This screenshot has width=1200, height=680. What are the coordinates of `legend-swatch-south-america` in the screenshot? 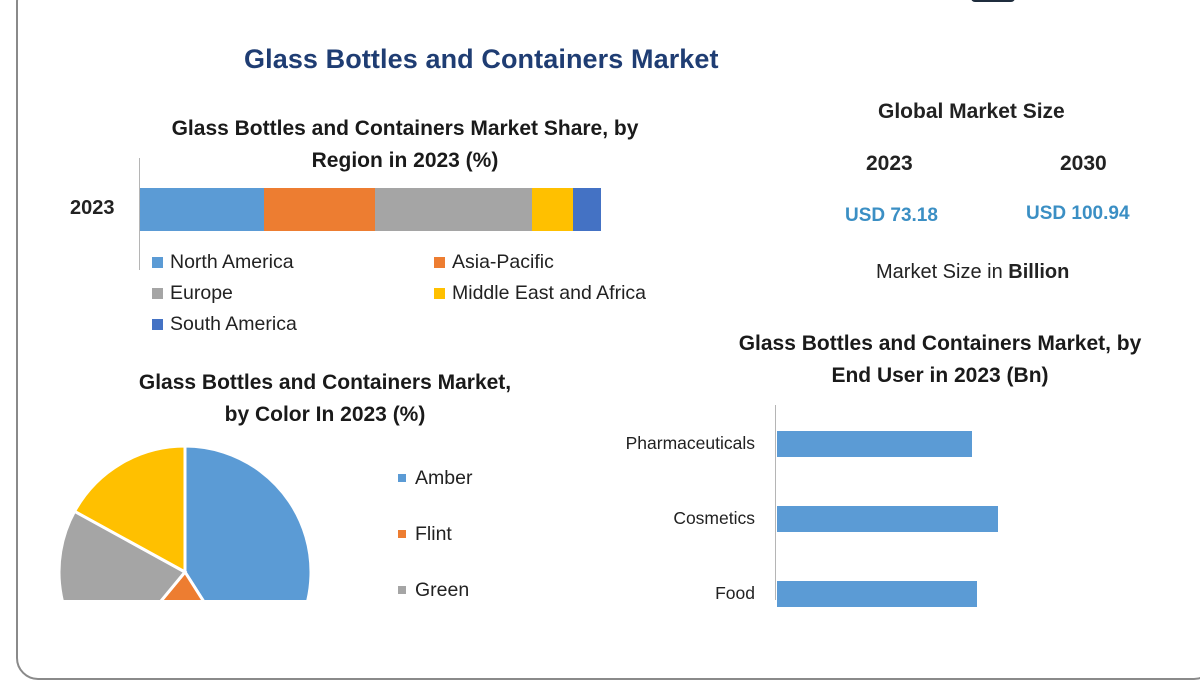 It's located at (157, 324).